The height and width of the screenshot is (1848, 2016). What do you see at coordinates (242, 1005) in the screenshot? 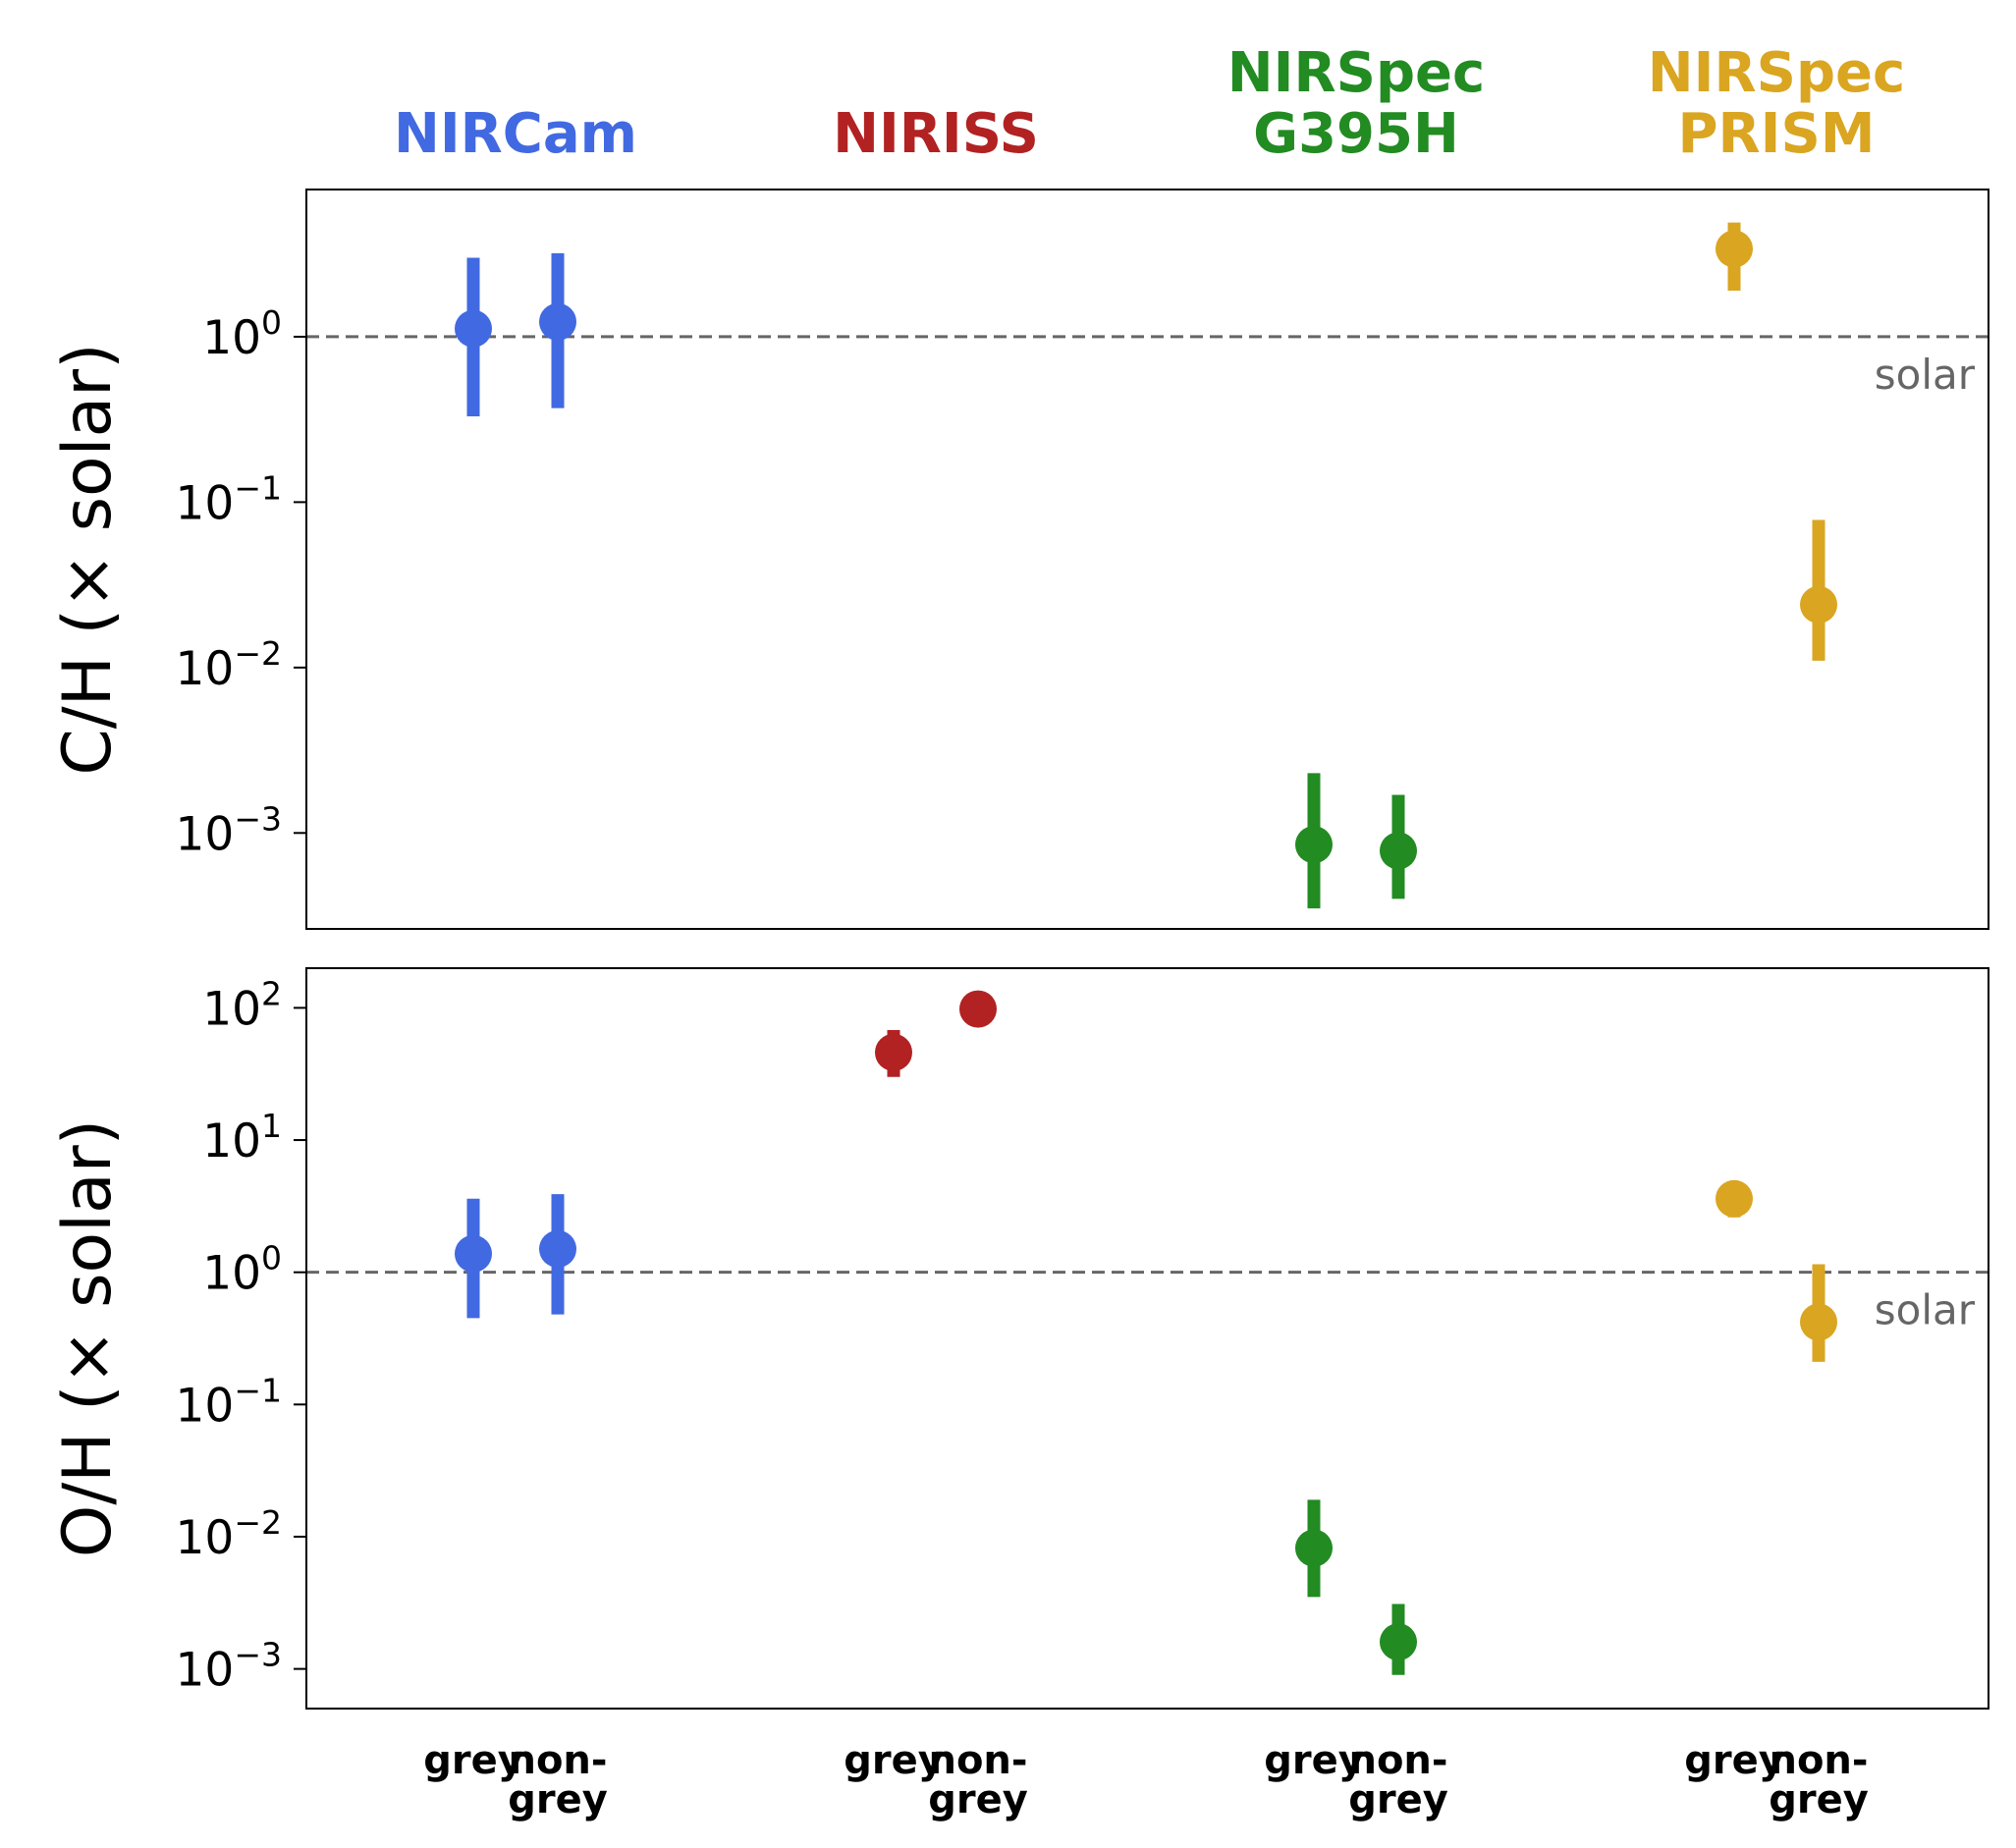
I see `oh-ytick-label-0: 10²` at bounding box center [242, 1005].